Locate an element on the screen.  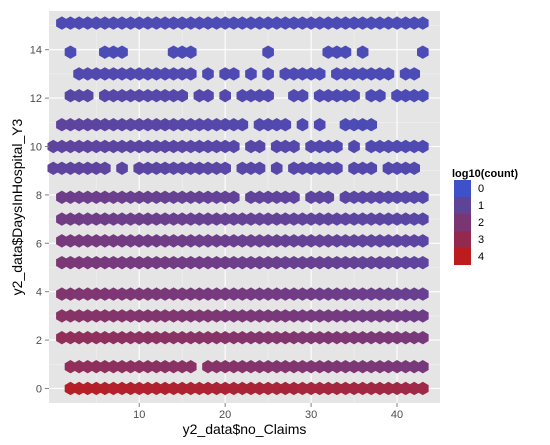
y-axis-title: y2_data$DaysInHospital_Y3 is located at coordinates (17, 206).